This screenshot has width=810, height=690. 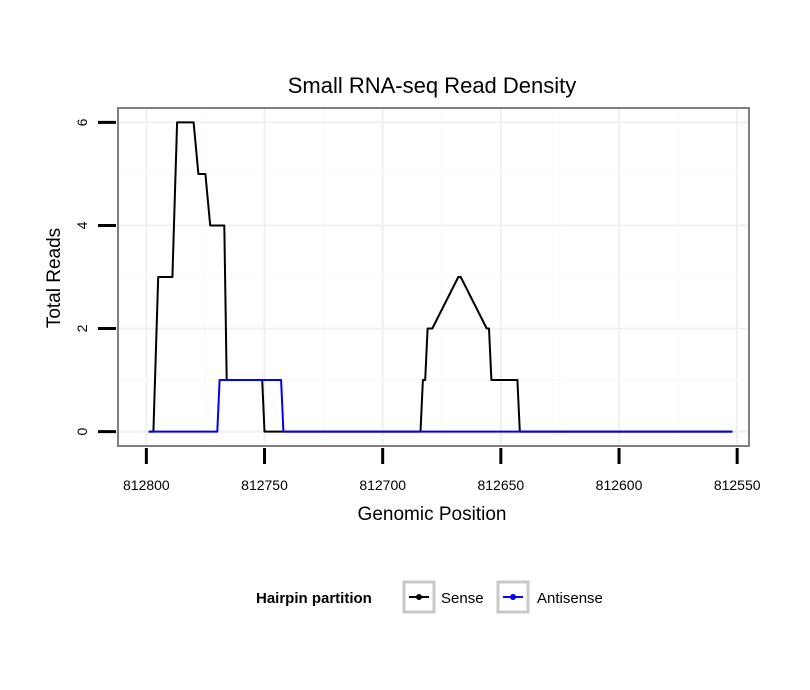 I want to click on y-tick-label: 6, so click(x=82, y=122).